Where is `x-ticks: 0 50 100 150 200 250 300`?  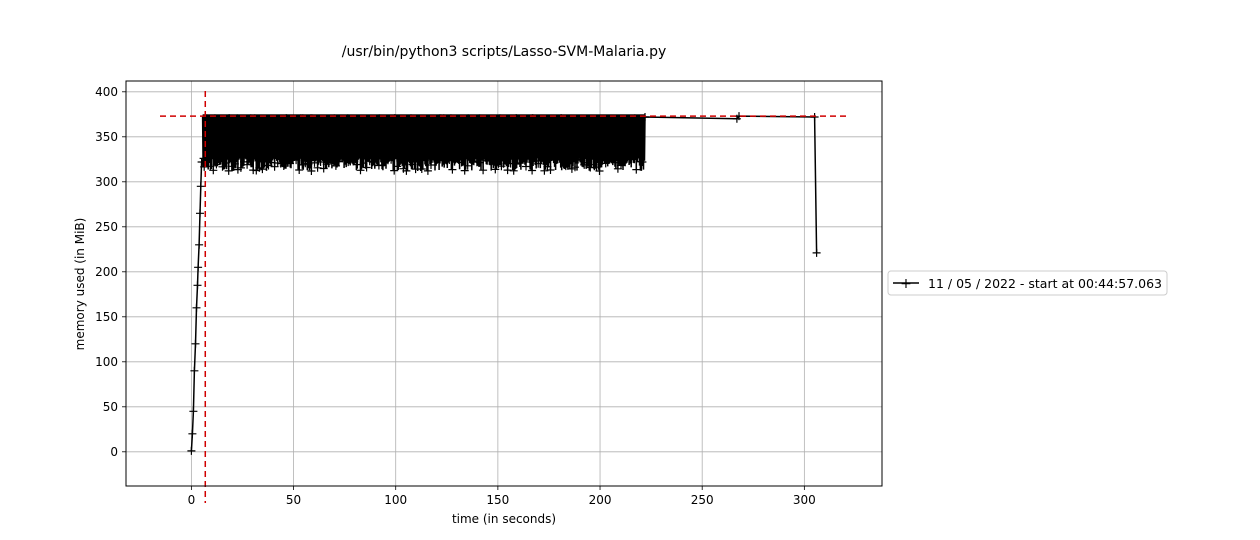 x-ticks: 0 50 100 150 200 250 300 is located at coordinates (502, 496).